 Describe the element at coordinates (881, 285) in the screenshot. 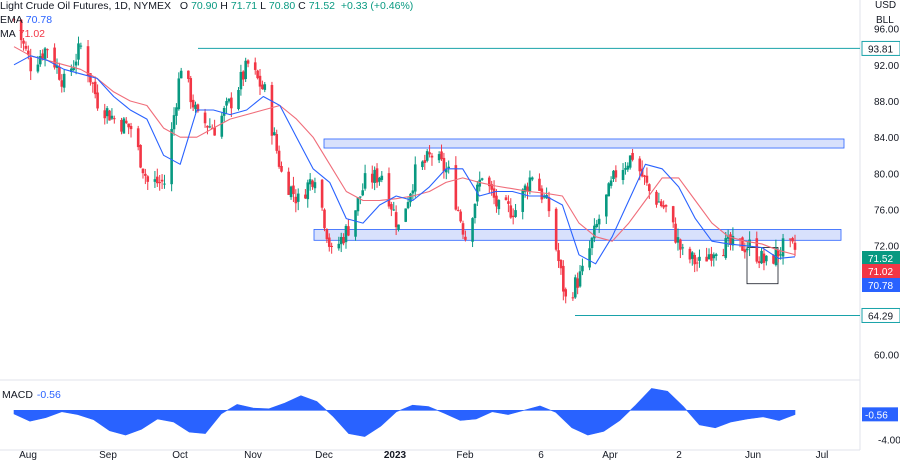

I see `price-badge-ema` at that location.